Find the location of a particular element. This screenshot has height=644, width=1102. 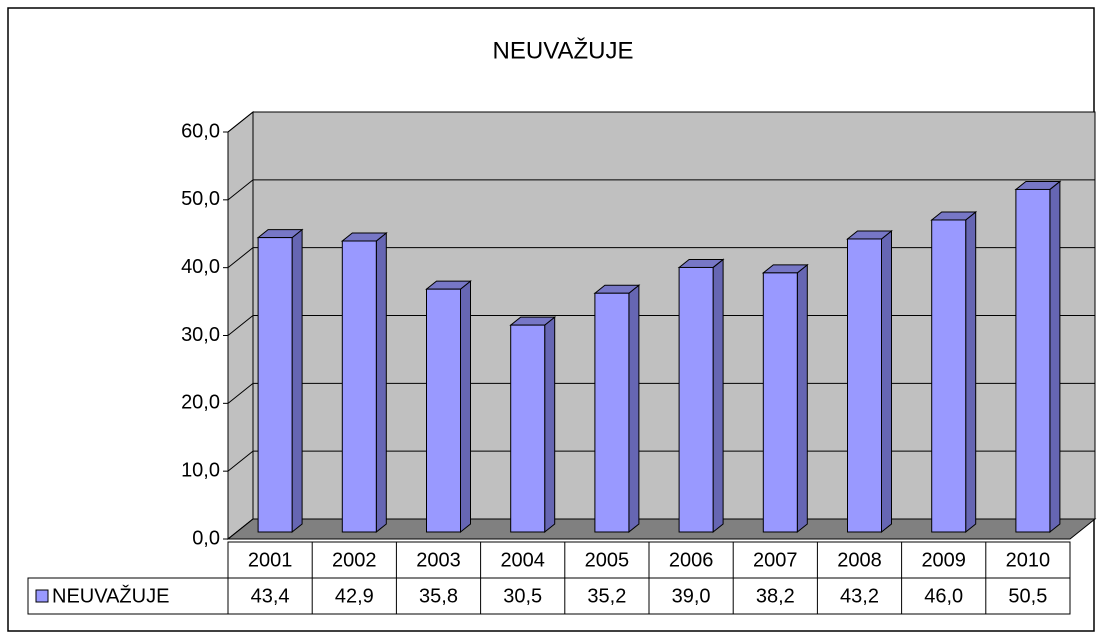

x-tick-label: 2009 is located at coordinates (943, 560).